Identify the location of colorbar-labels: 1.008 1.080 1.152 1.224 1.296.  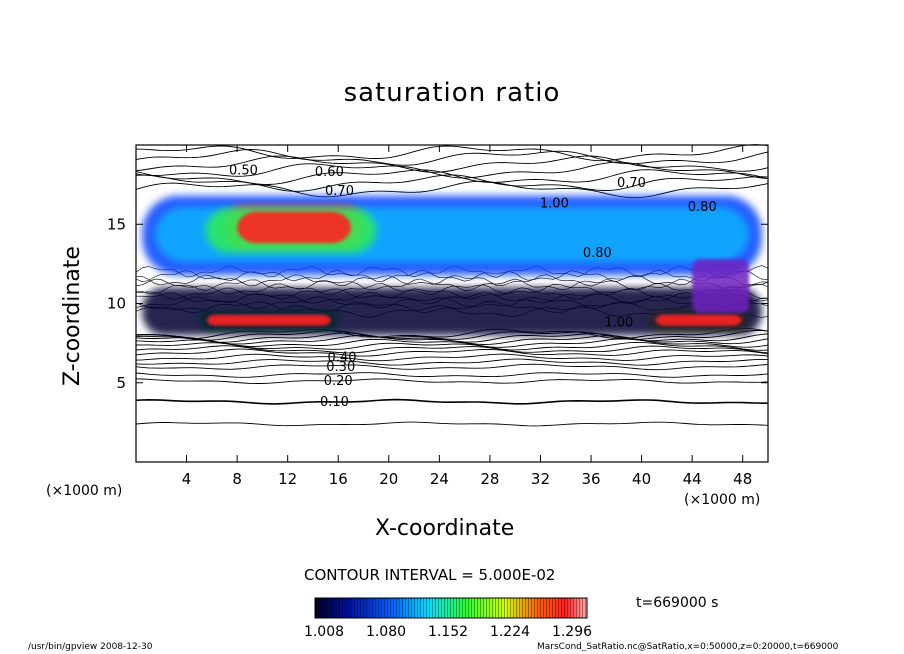
(448, 632).